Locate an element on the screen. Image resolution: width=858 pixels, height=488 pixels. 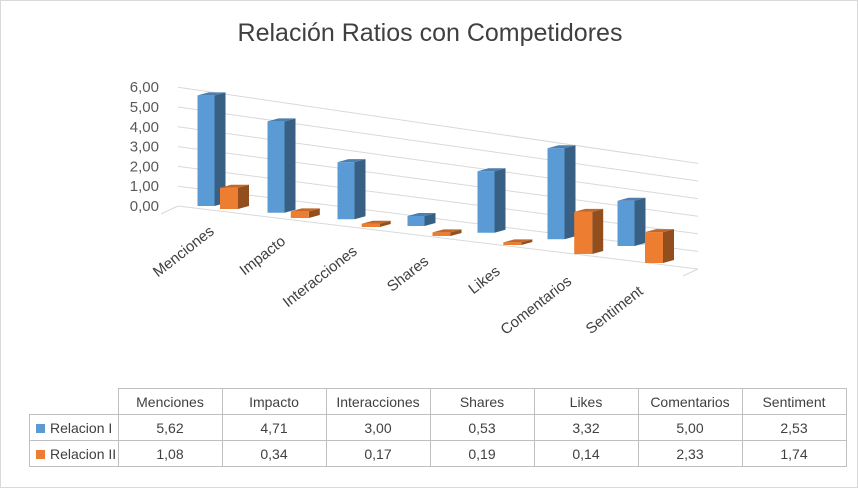
data-table-cell: 2,33 is located at coordinates (690, 453).